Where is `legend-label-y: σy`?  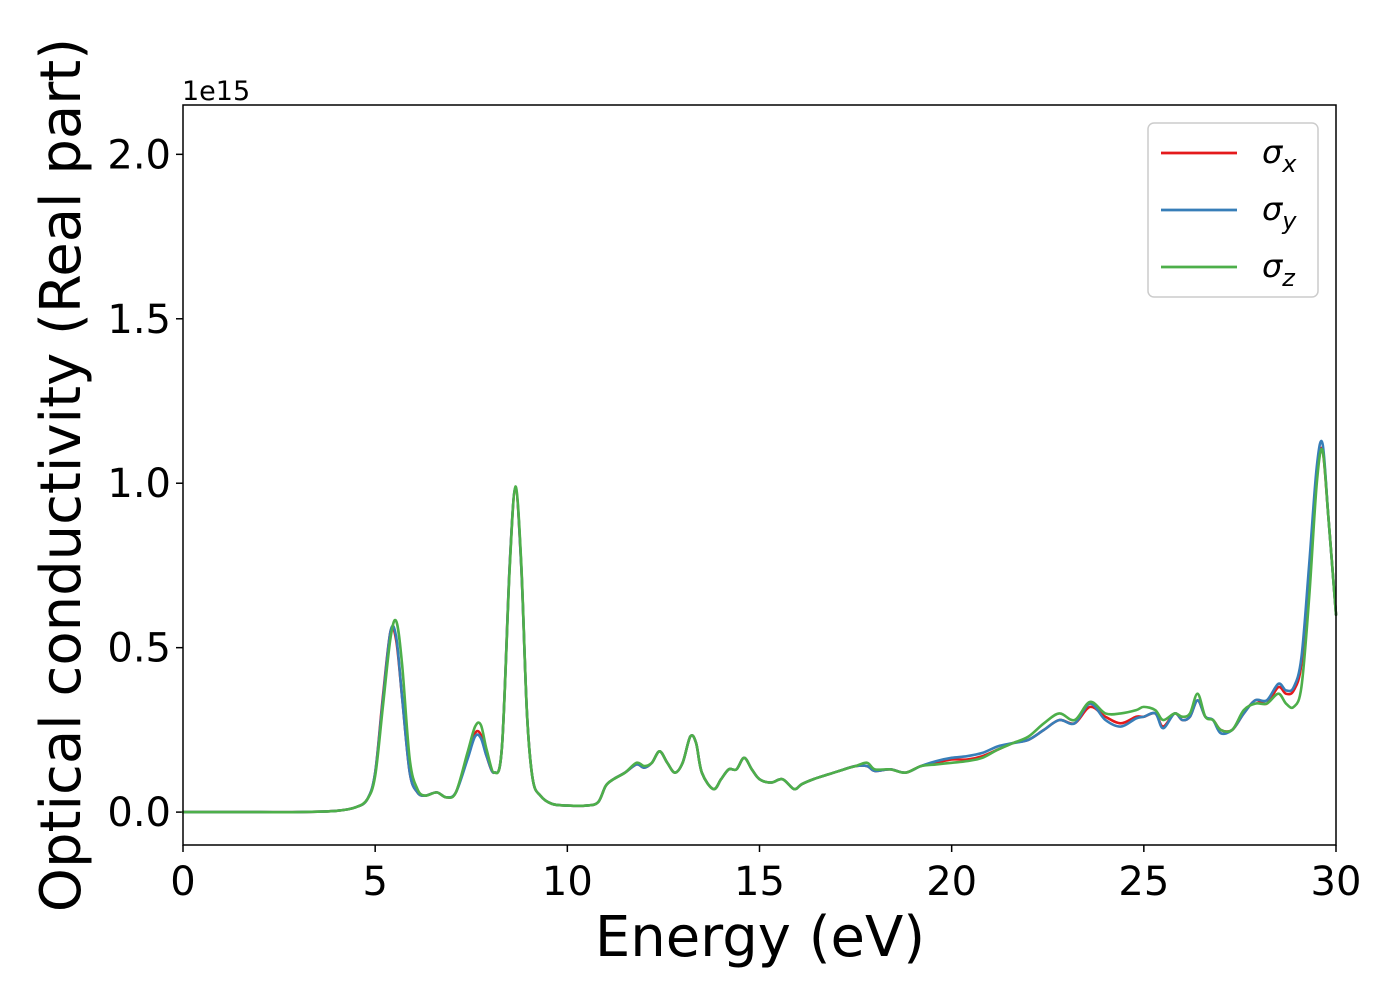 legend-label-y: σy is located at coordinates (1279, 212).